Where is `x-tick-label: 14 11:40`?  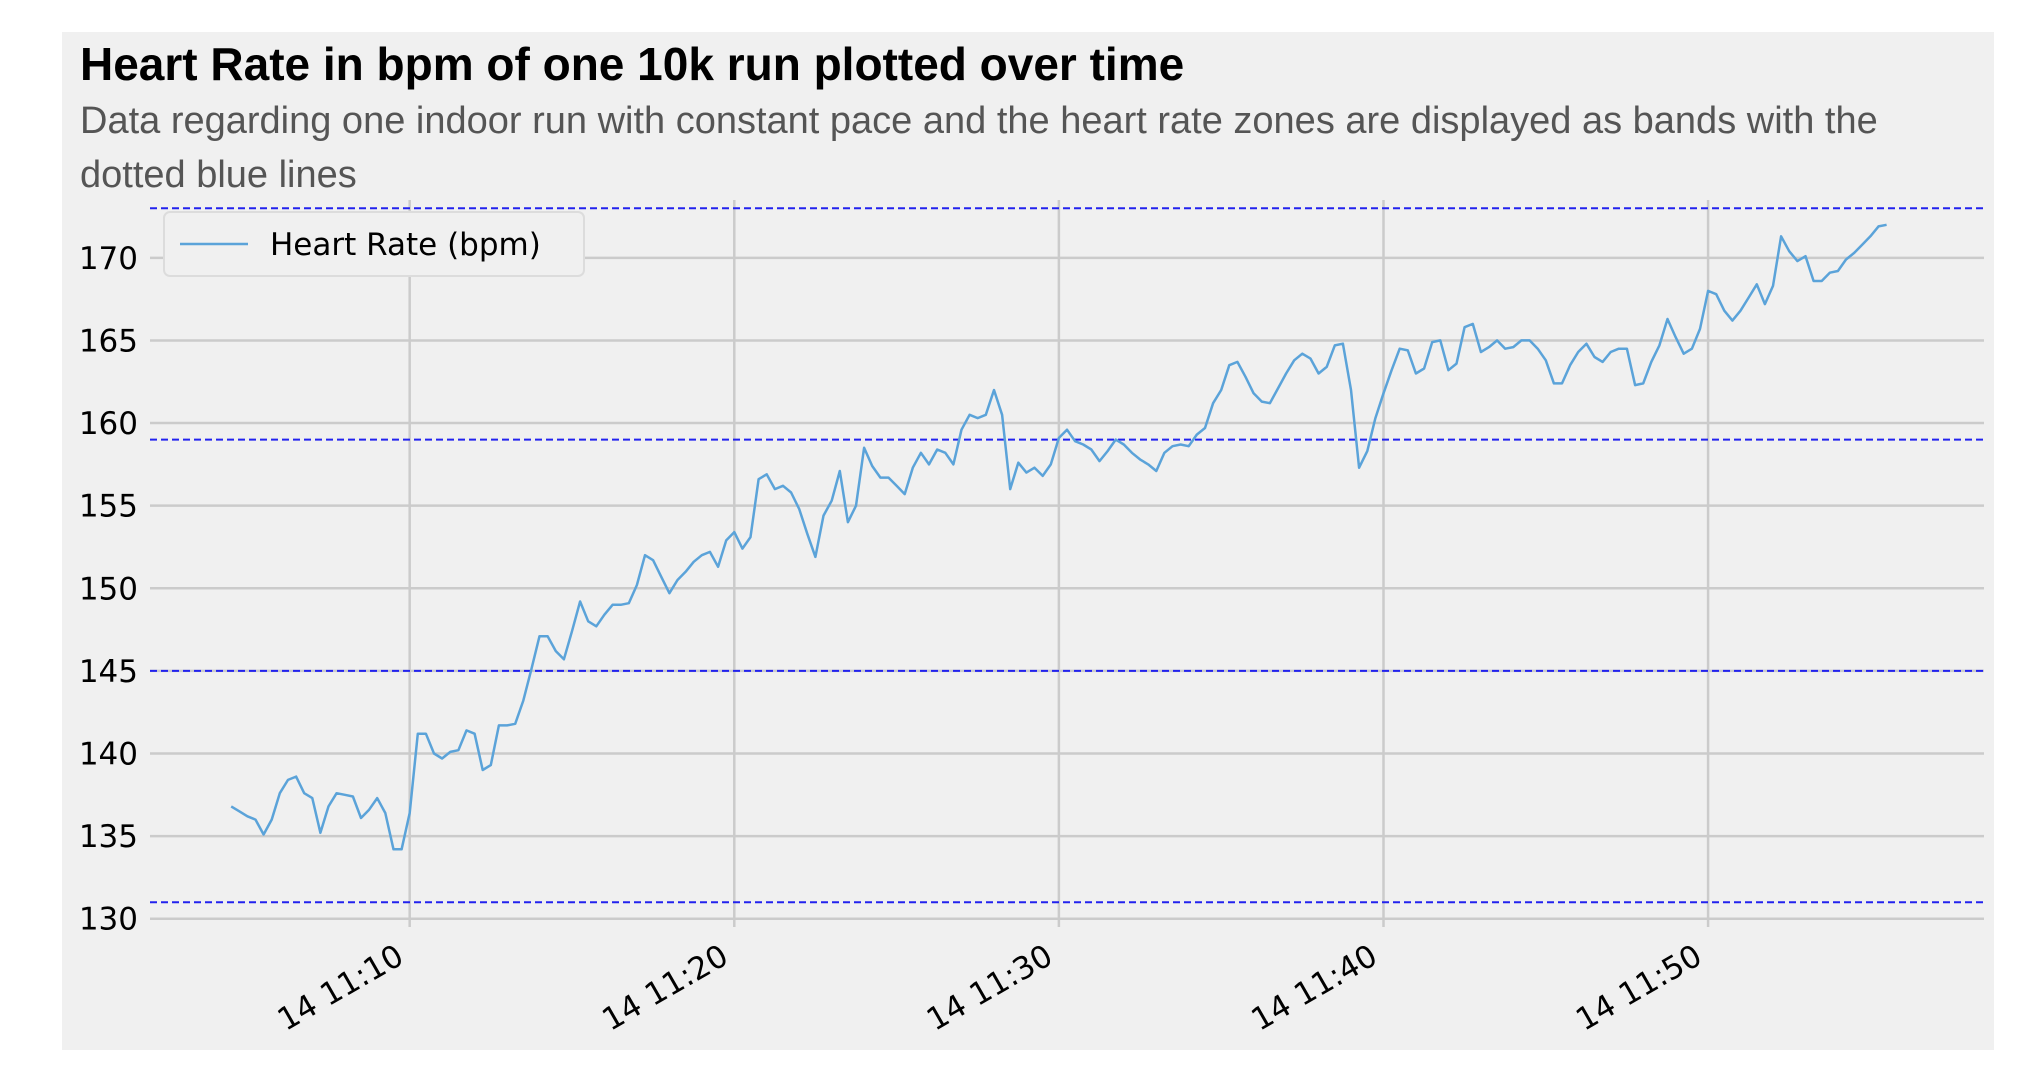 x-tick-label: 14 11:40 is located at coordinates (1314, 988).